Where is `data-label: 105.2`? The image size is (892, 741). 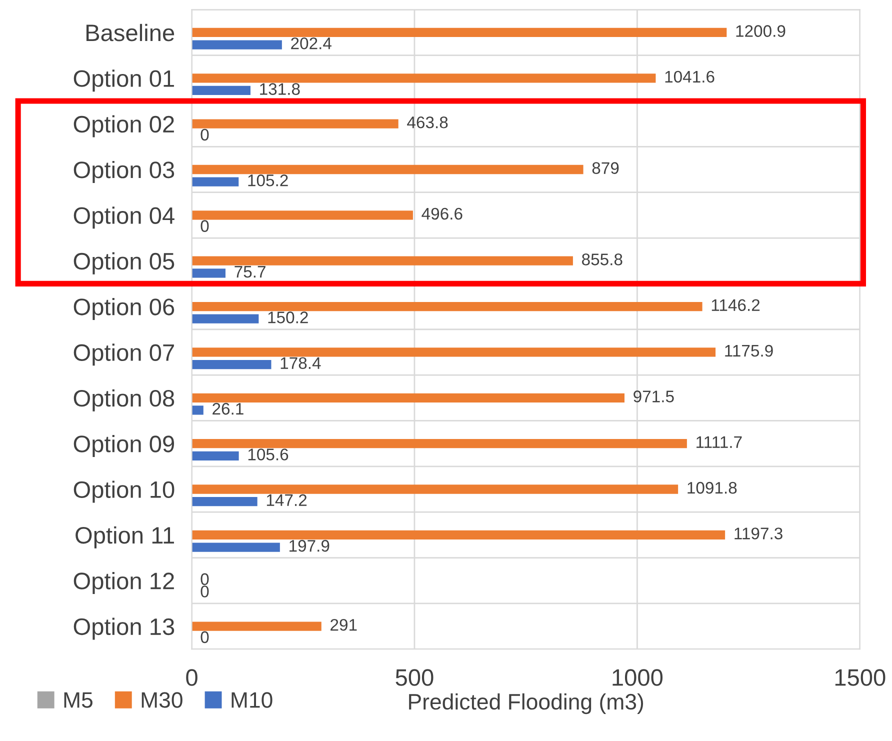
data-label: 105.2 is located at coordinates (268, 180).